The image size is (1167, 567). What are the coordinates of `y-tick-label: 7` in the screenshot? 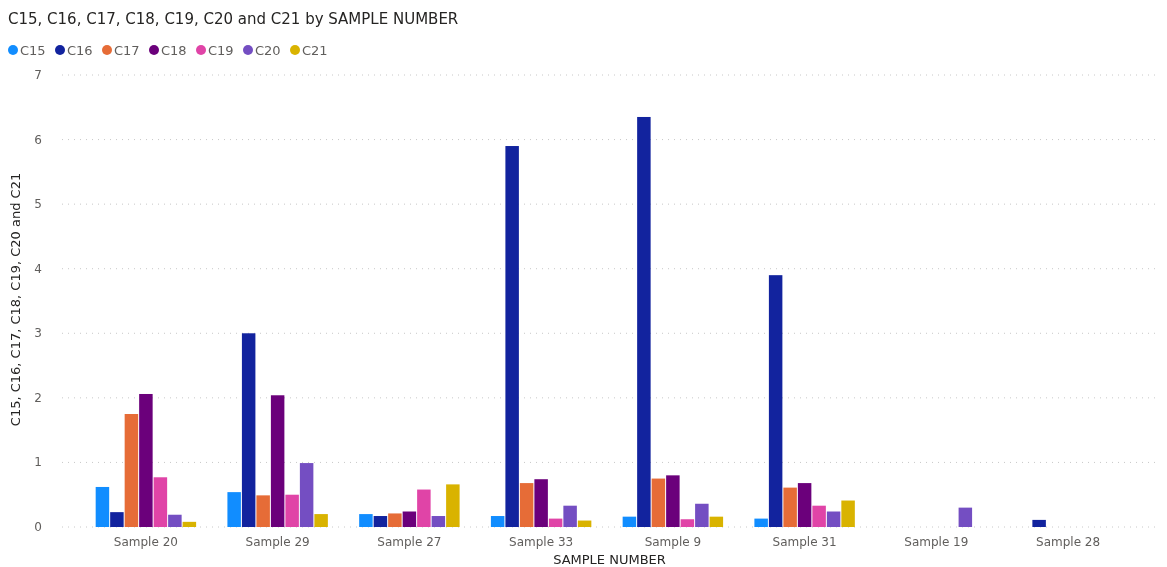 It's located at (38, 75).